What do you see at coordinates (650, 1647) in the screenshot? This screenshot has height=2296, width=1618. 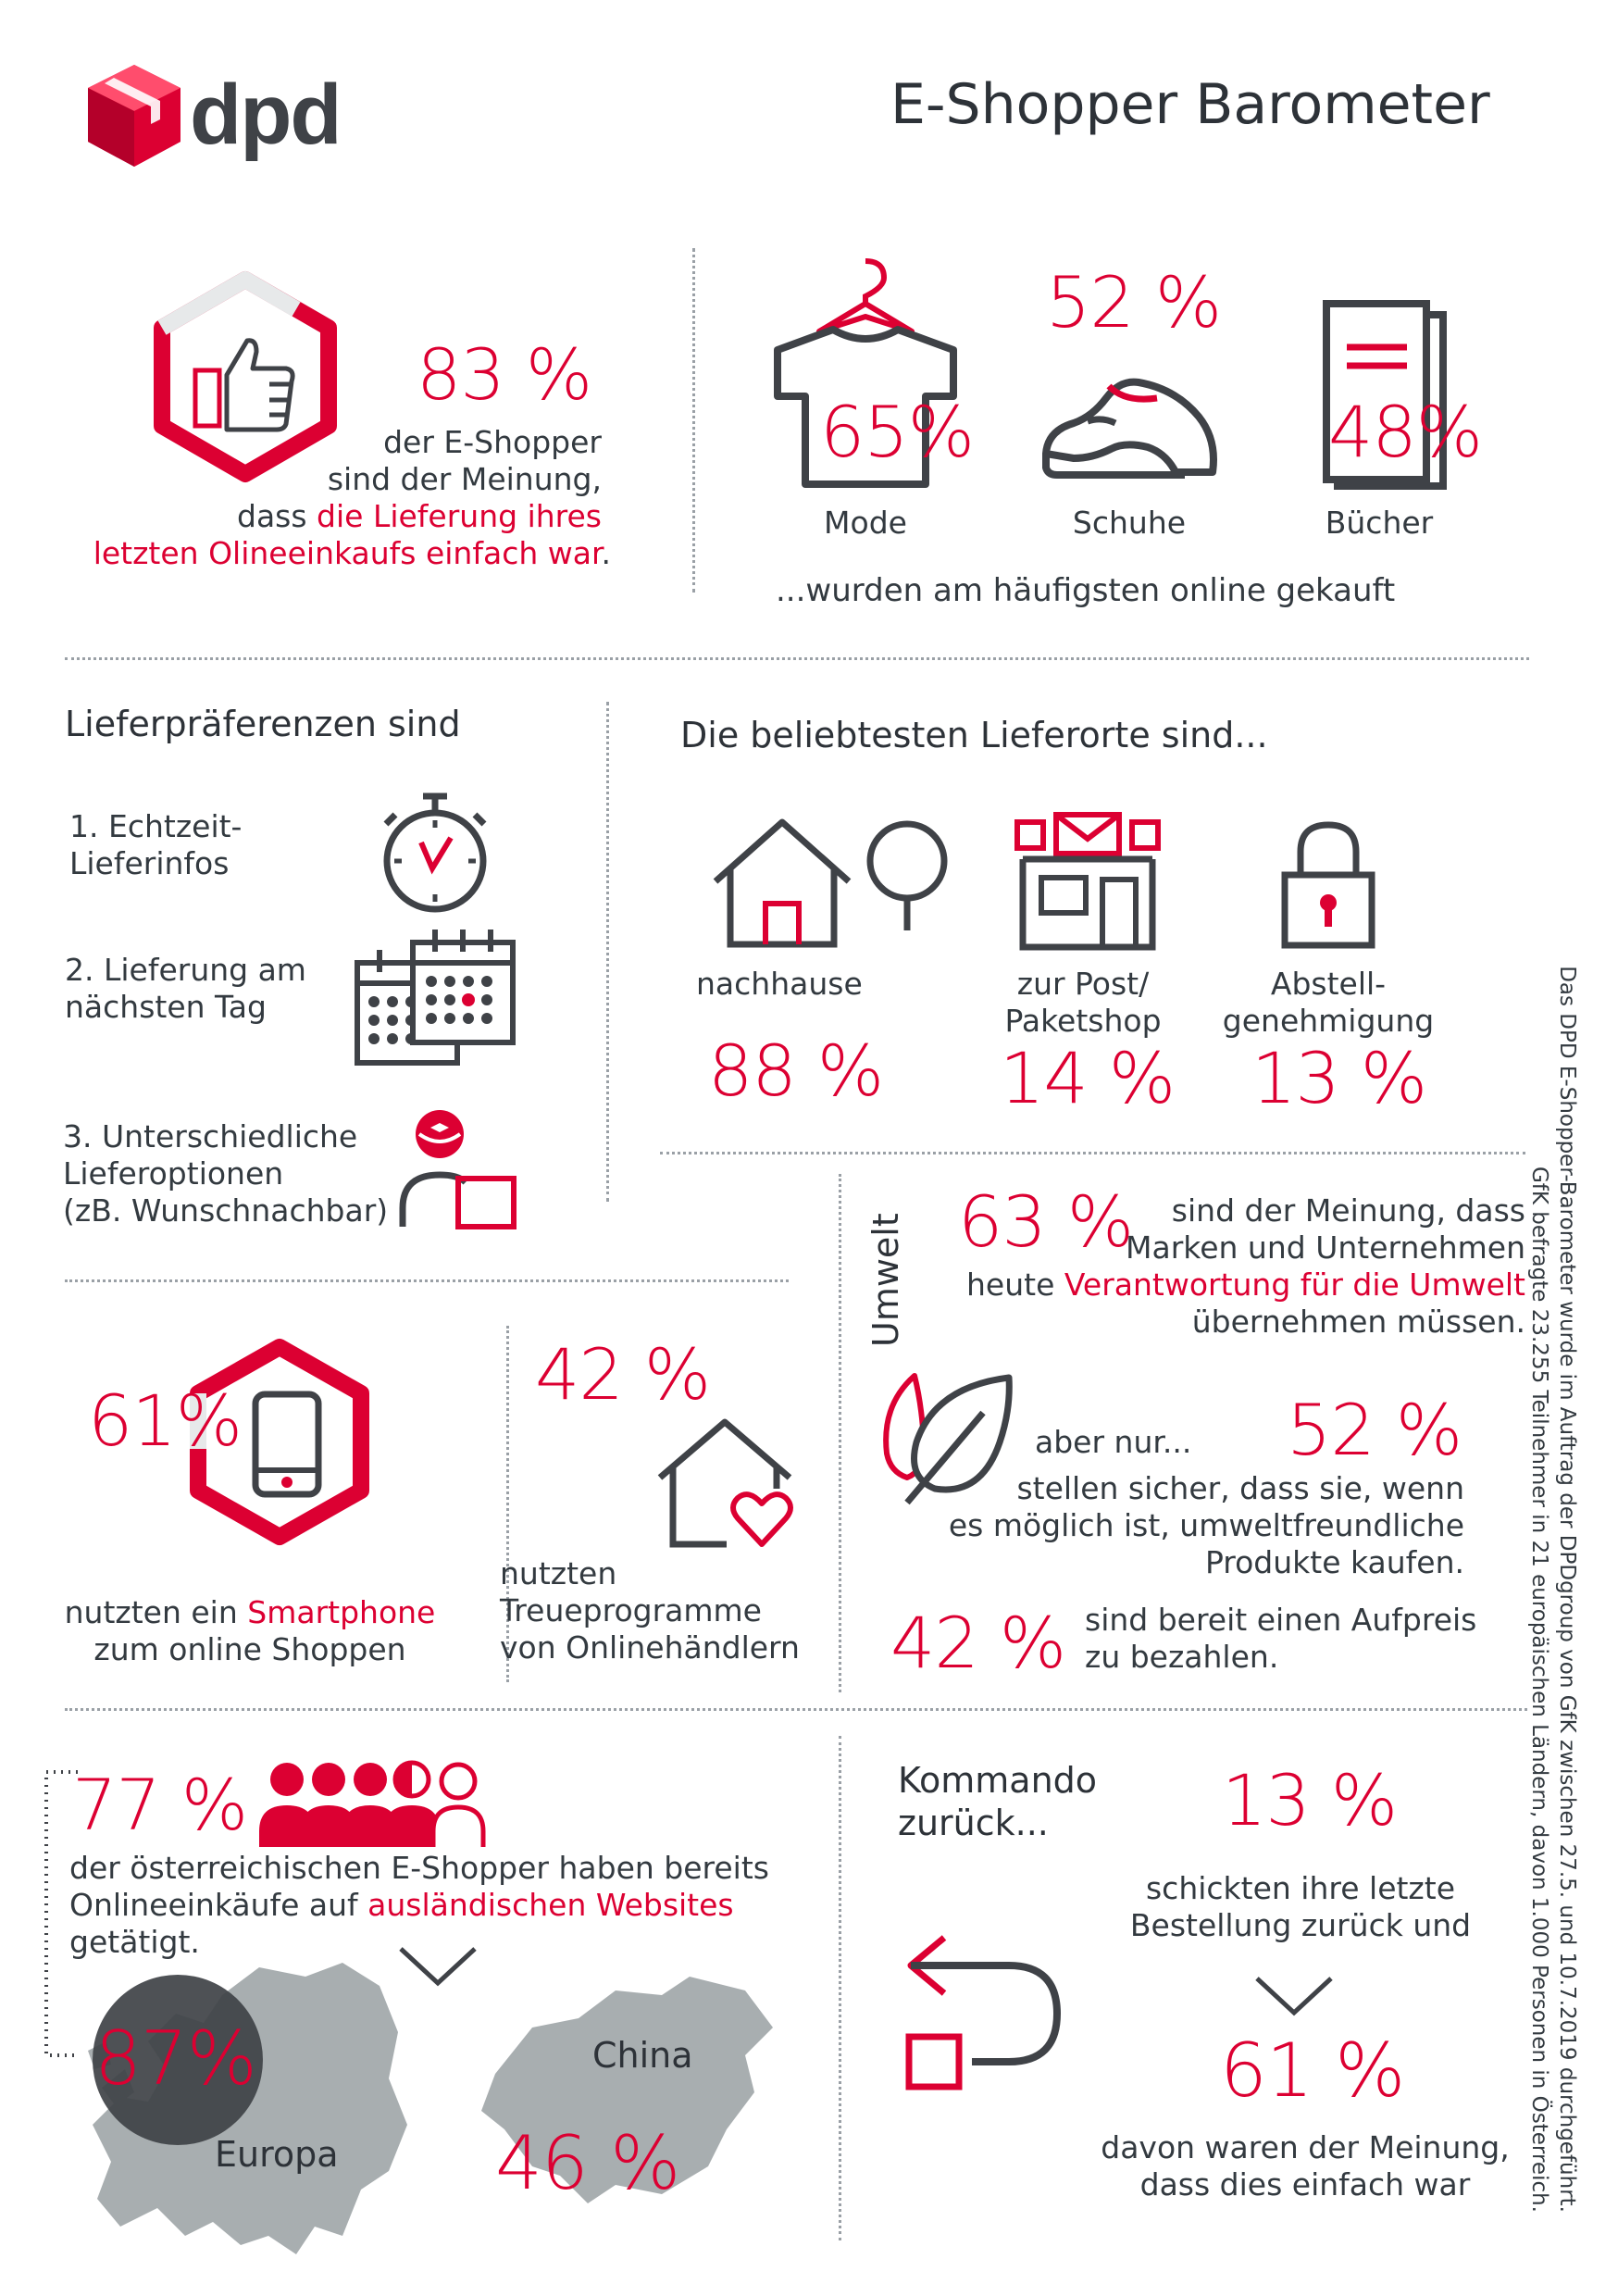 I see `loyalty-line3: von Onlinehändlern` at bounding box center [650, 1647].